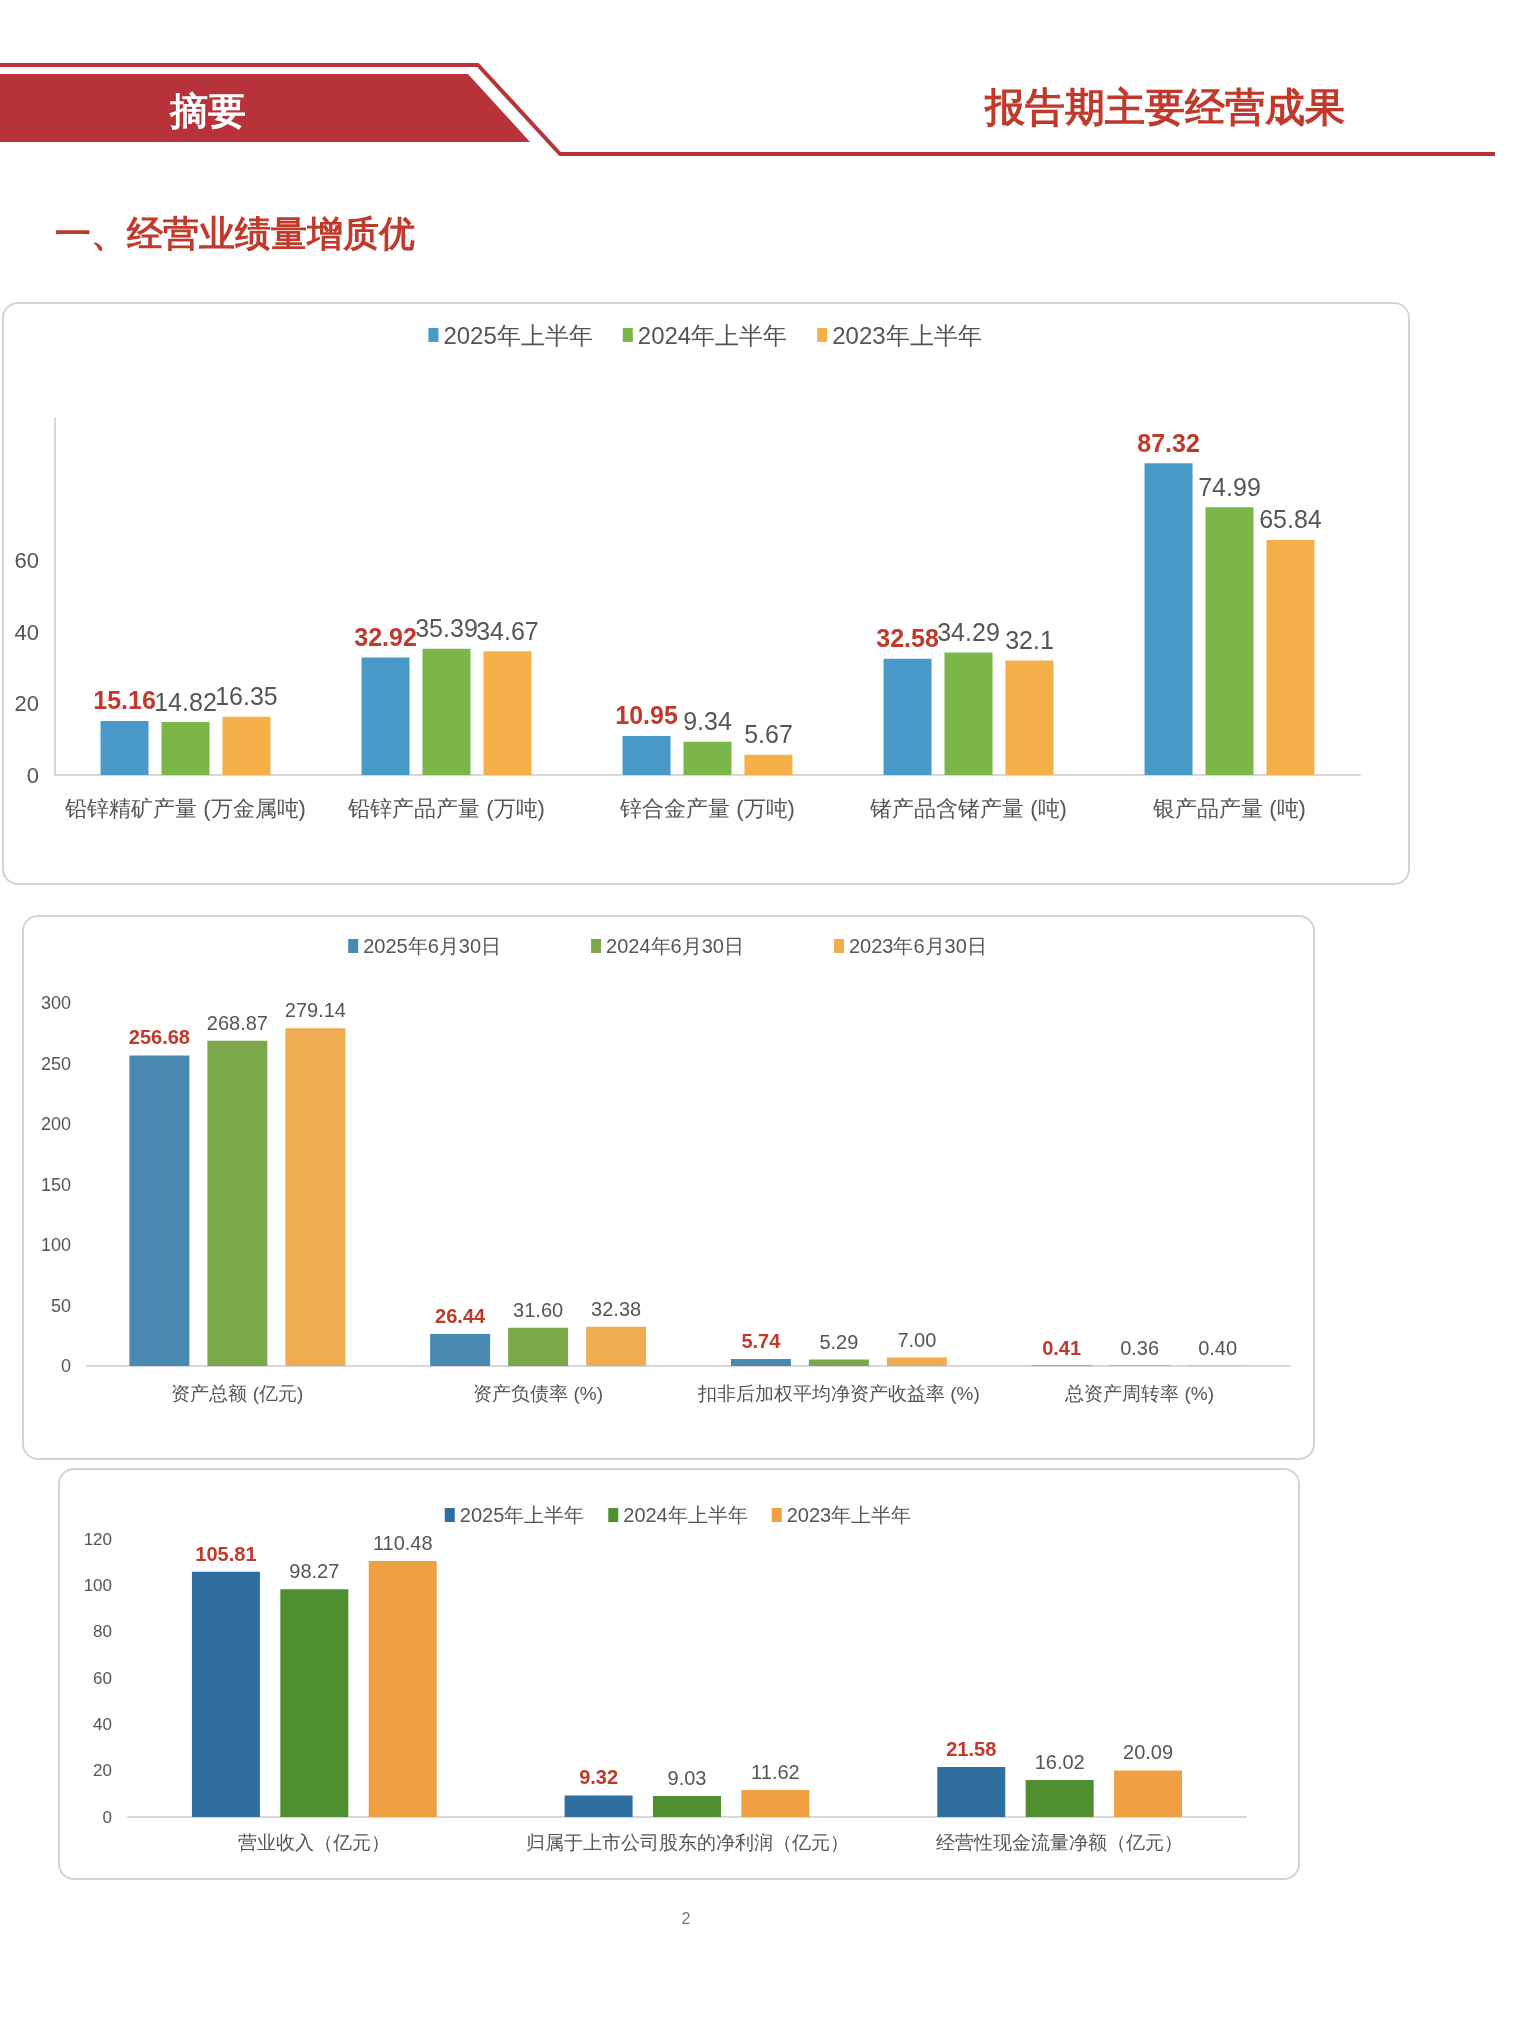 Image resolution: width=1530 pixels, height=2040 pixels. What do you see at coordinates (839, 1341) in the screenshot?
I see `data-label: 5.29` at bounding box center [839, 1341].